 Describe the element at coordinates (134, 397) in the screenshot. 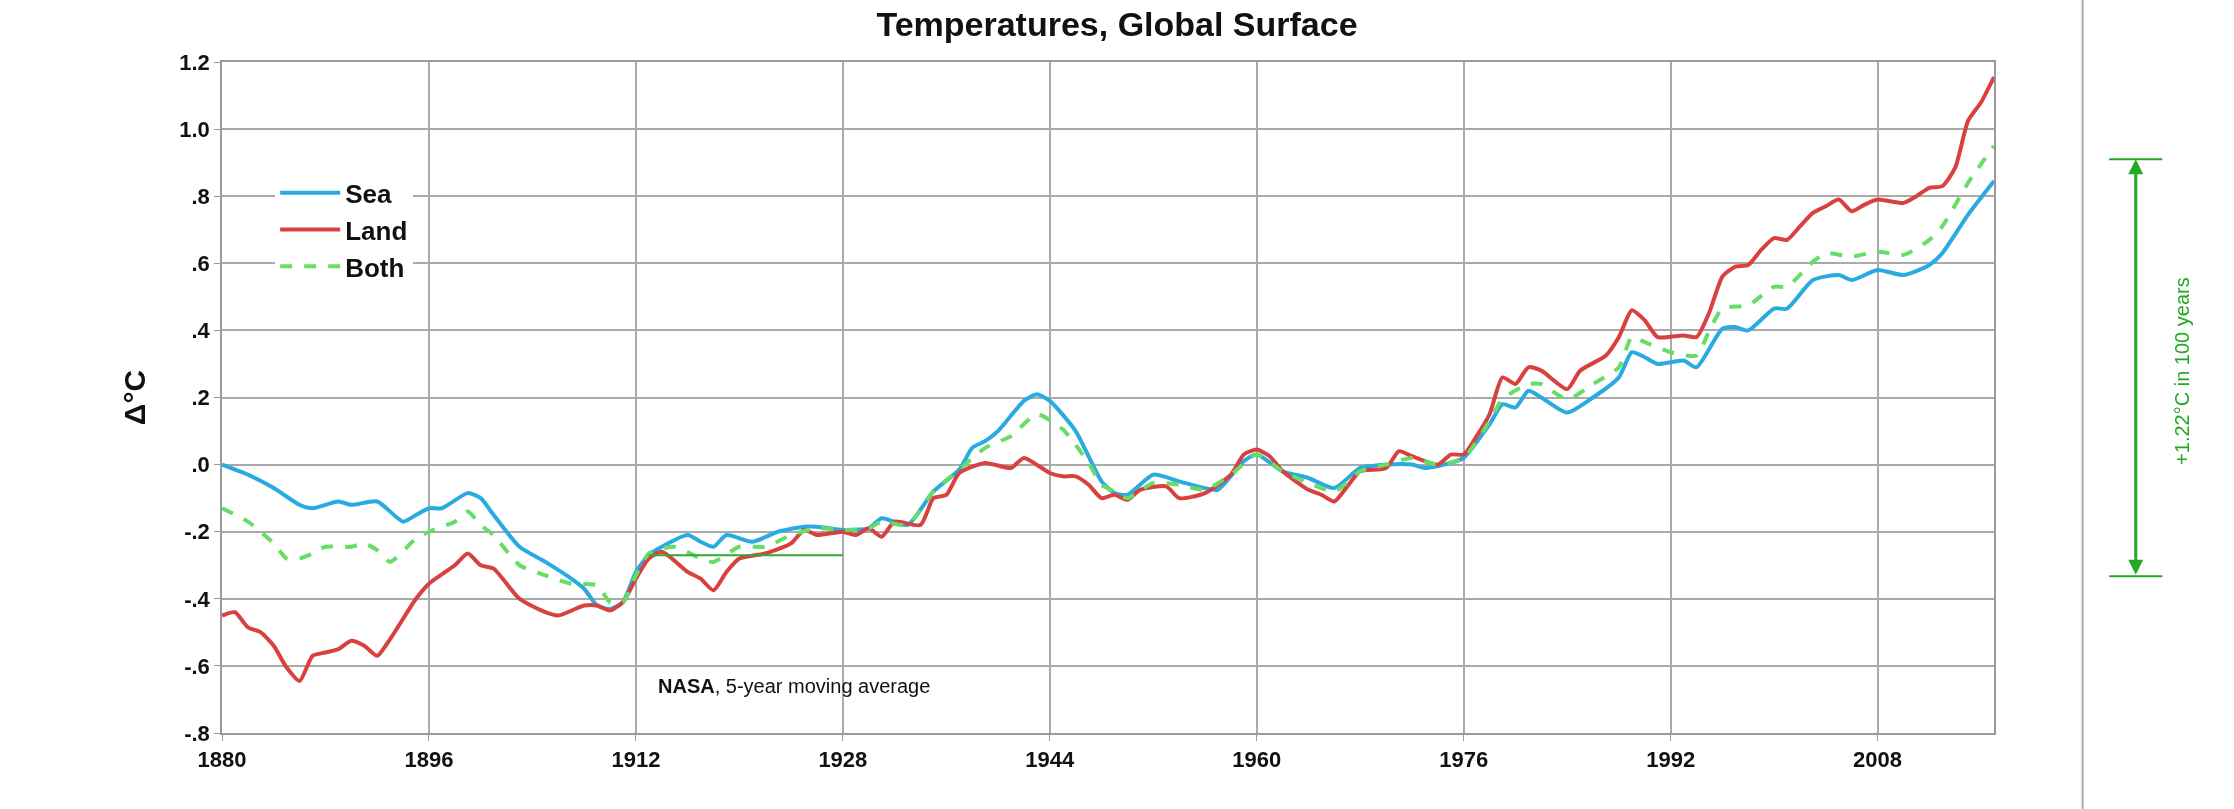

I see `y-axis-title: Δ°C` at that location.